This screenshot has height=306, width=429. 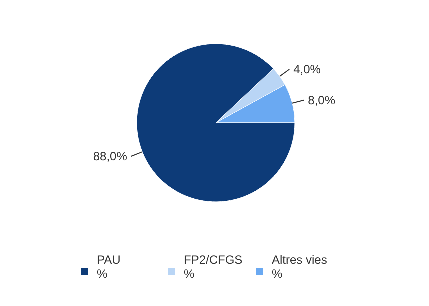 I want to click on data-label: 8,0%, so click(x=322, y=100).